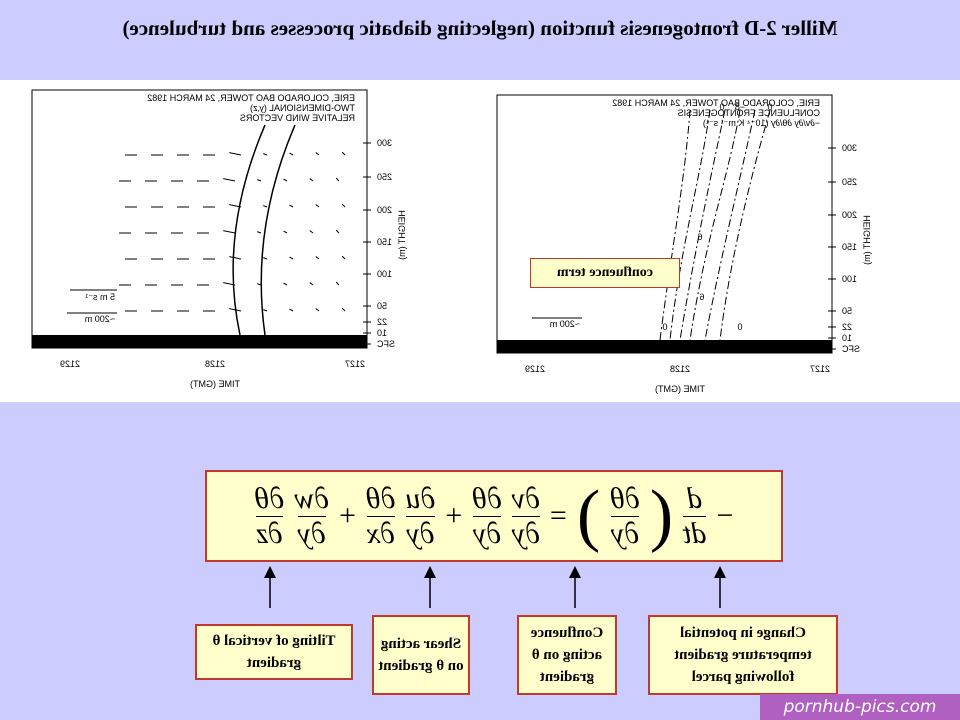  Describe the element at coordinates (355, 364) in the screenshot. I see `time-tick: 2127` at that location.